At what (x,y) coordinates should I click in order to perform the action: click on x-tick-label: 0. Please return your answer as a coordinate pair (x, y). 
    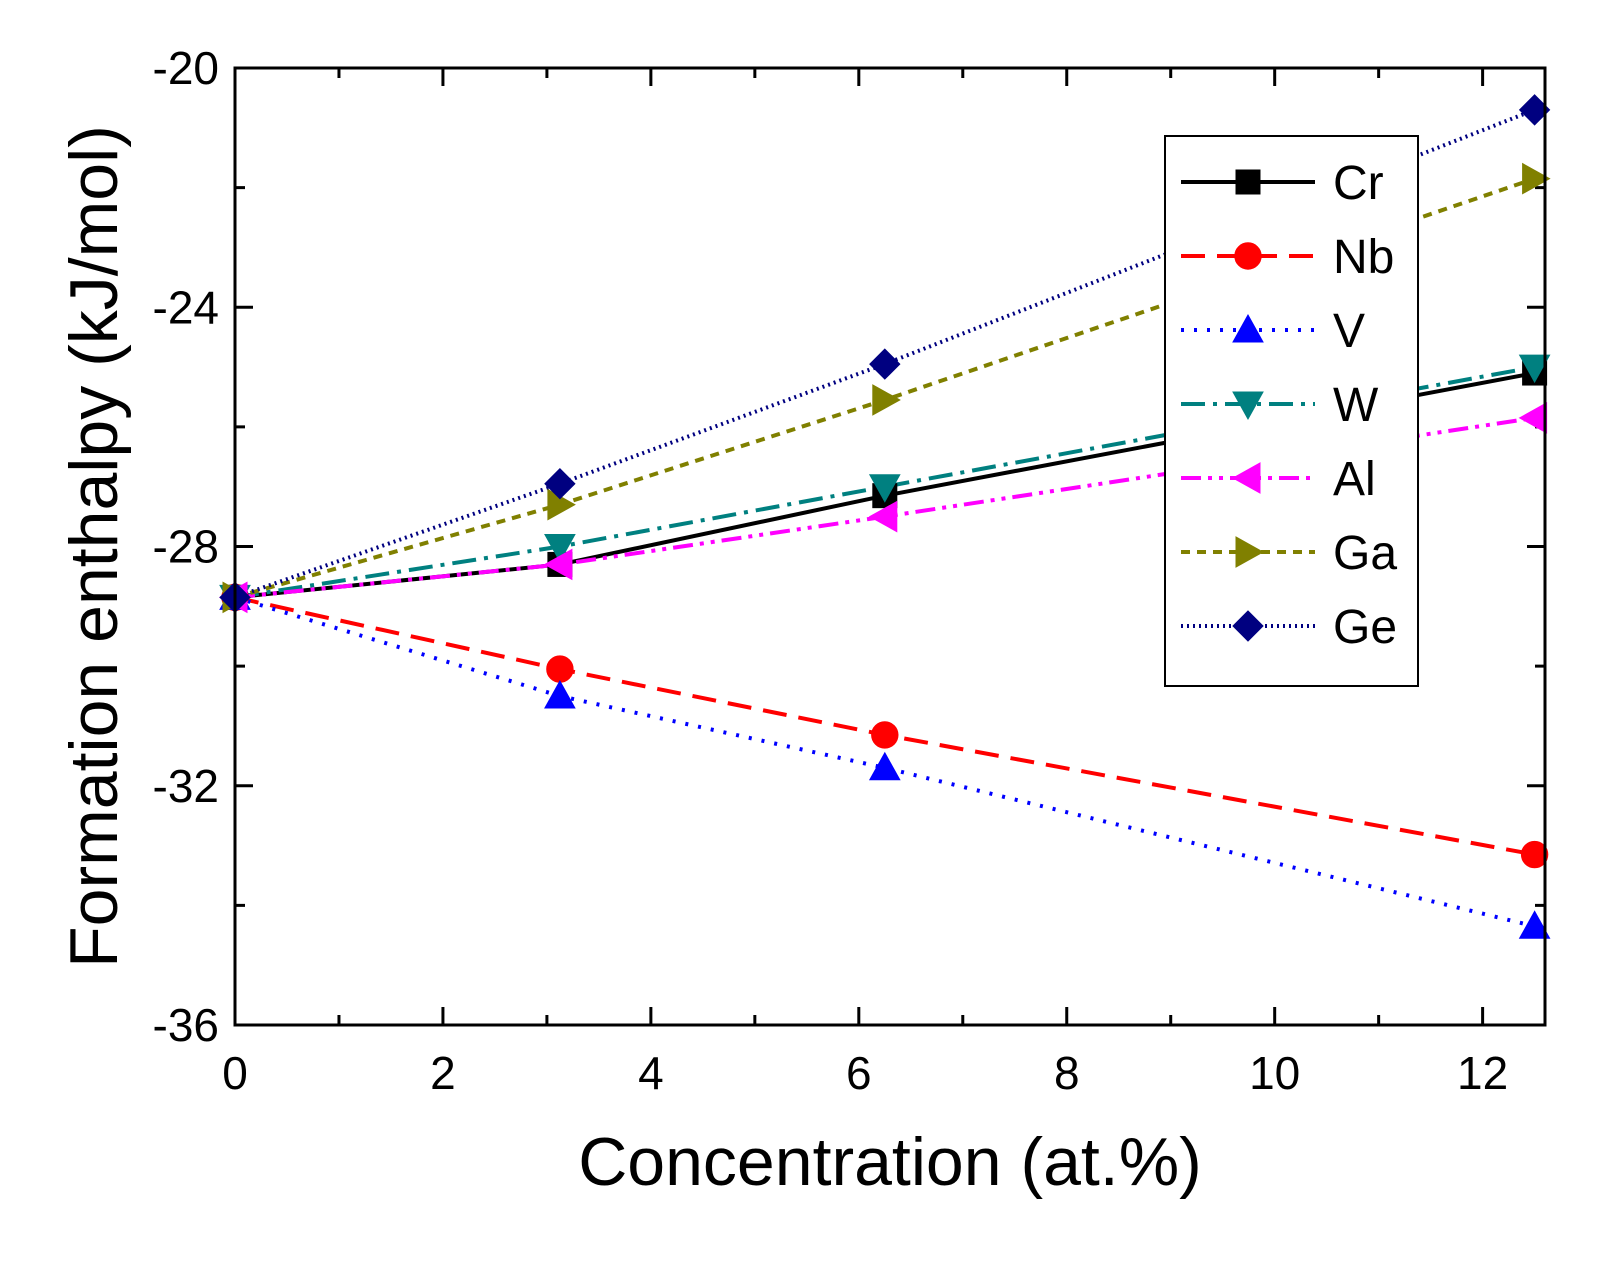
    Looking at the image, I should click on (235, 1073).